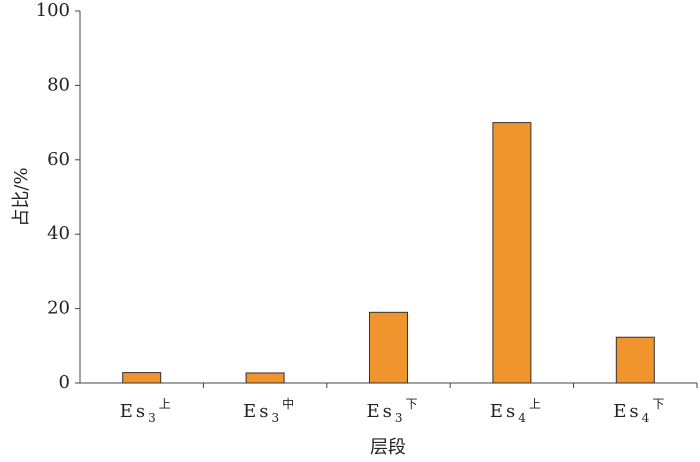 The width and height of the screenshot is (700, 462). I want to click on y-axis-label: 占比/%, so click(21, 196).